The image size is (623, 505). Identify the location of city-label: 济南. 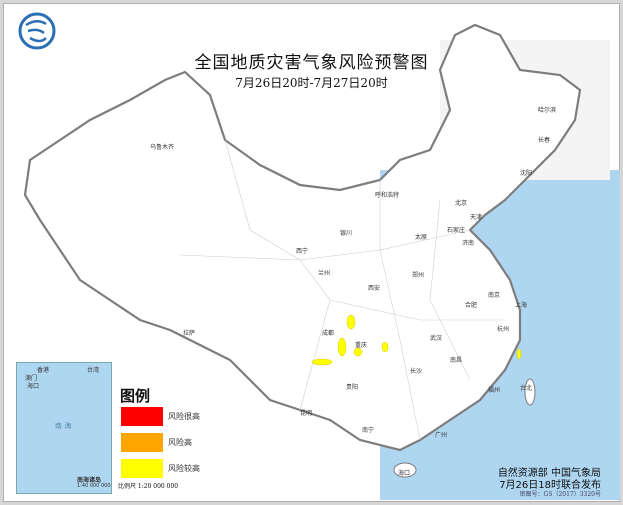
(468, 243).